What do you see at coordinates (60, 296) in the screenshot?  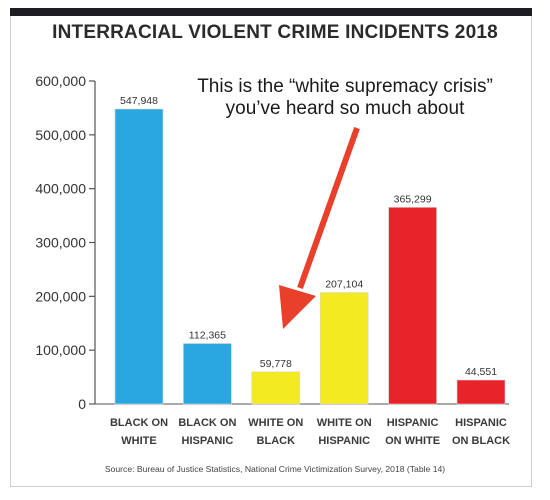 I see `y-tick-label-2: 200,000` at bounding box center [60, 296].